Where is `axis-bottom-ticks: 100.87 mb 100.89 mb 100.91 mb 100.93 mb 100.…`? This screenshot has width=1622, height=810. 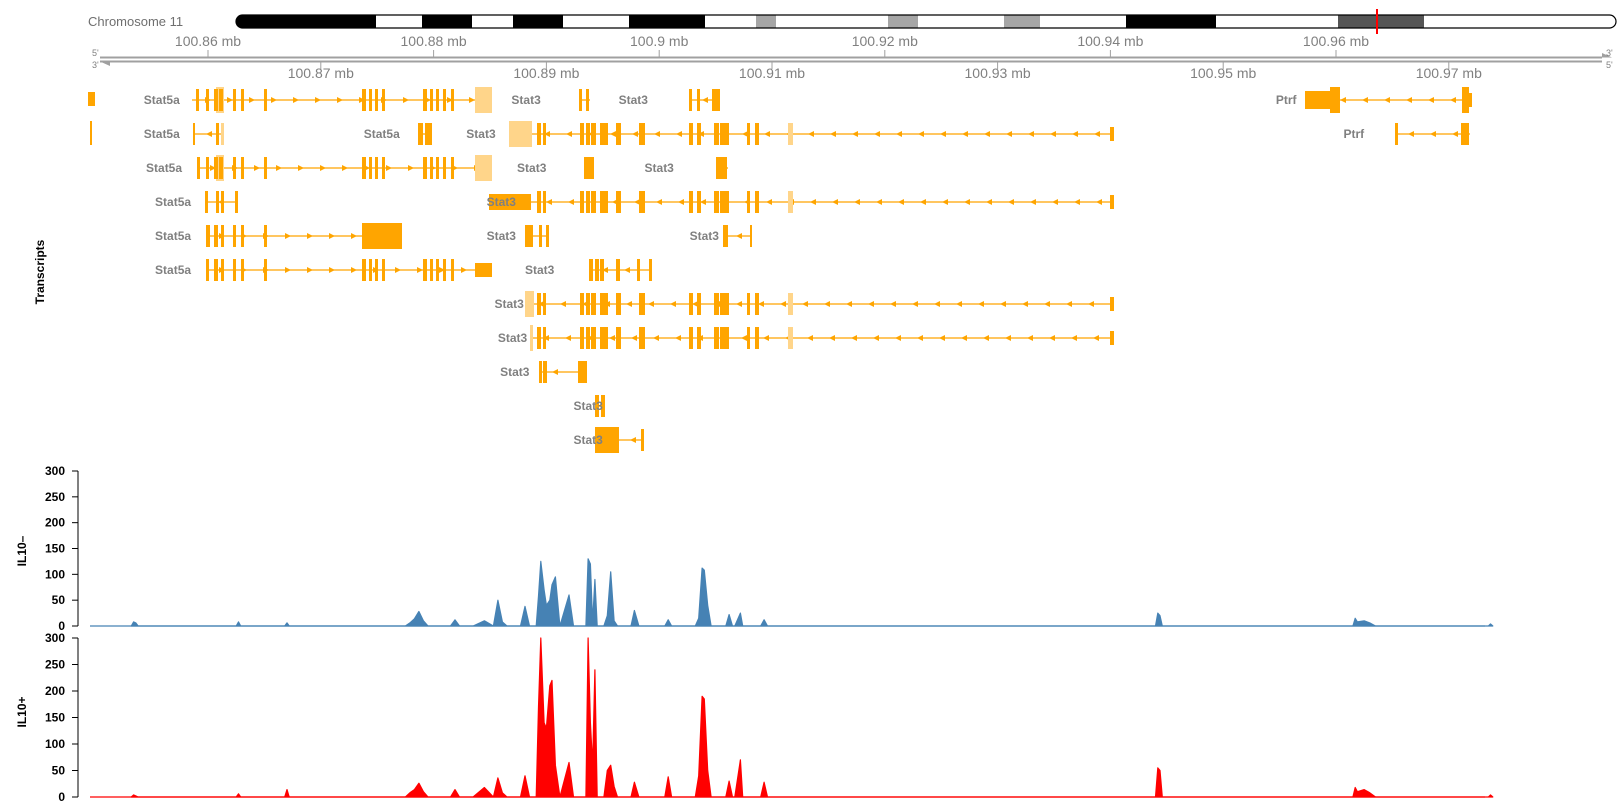
axis-bottom-ticks: 100.87 mb 100.89 mb 100.91 mb 100.93 mb 100.… is located at coordinates (885, 71).